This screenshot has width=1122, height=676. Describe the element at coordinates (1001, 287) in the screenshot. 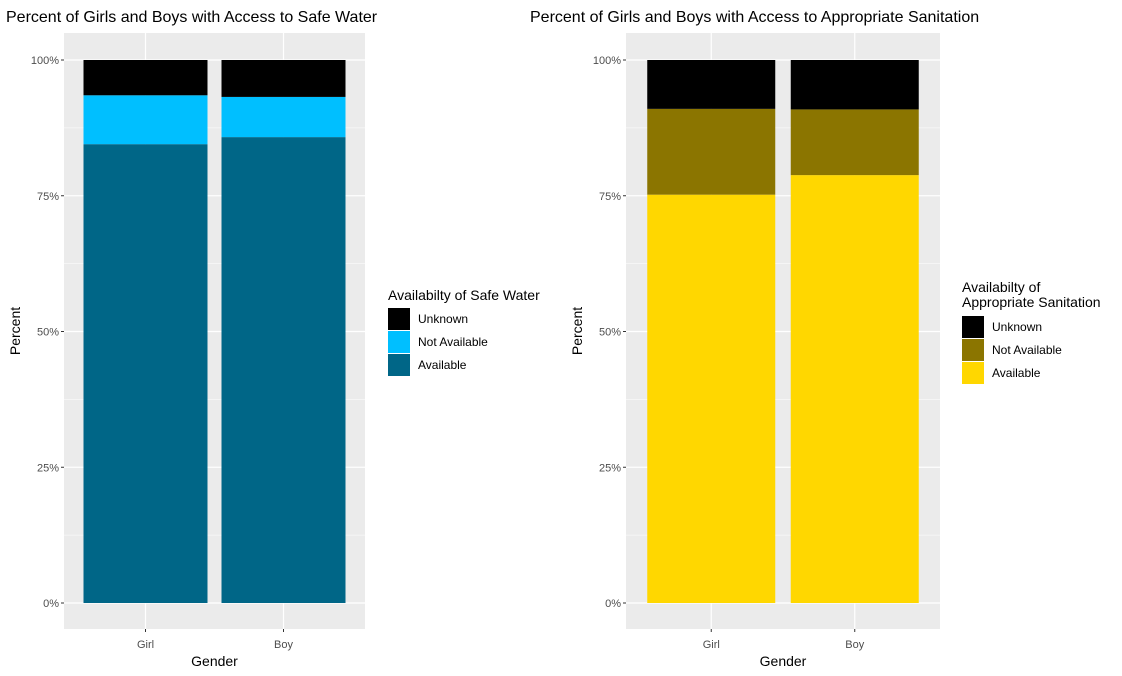

I see `legend-title: Availabilty of` at that location.